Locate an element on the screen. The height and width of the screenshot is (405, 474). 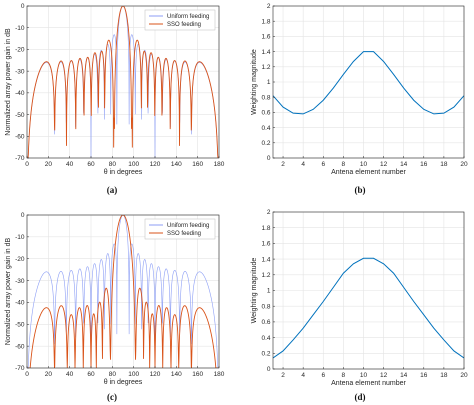
y-tick-label: 0.6 is located at coordinates (265, 322).